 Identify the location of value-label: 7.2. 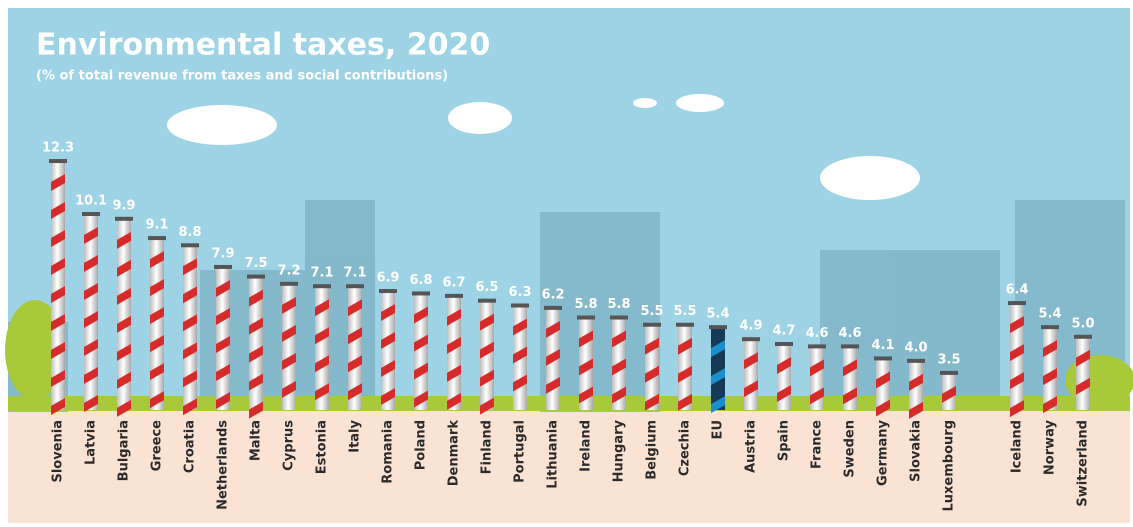
(288, 270).